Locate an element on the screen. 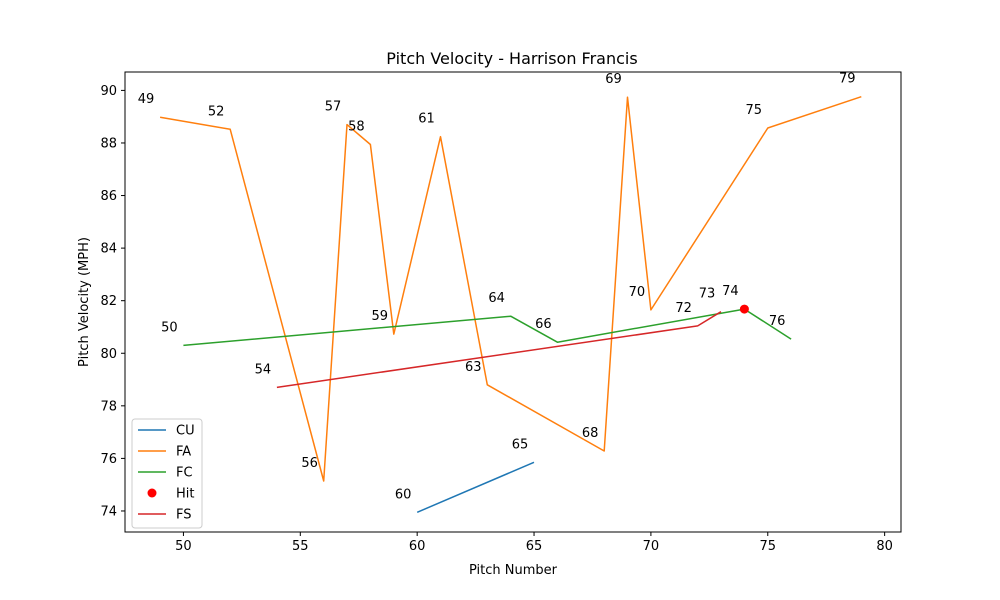 The height and width of the screenshot is (600, 1000). y-tick-label: 76 is located at coordinates (108, 459).